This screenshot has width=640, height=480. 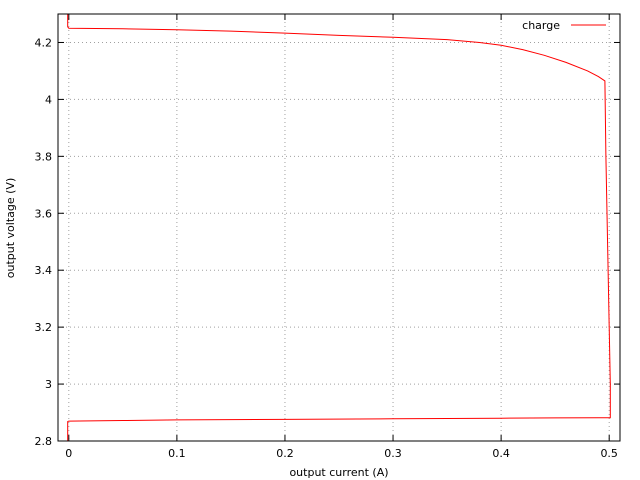 I want to click on x-axis-title: output current (A), so click(x=338, y=472).